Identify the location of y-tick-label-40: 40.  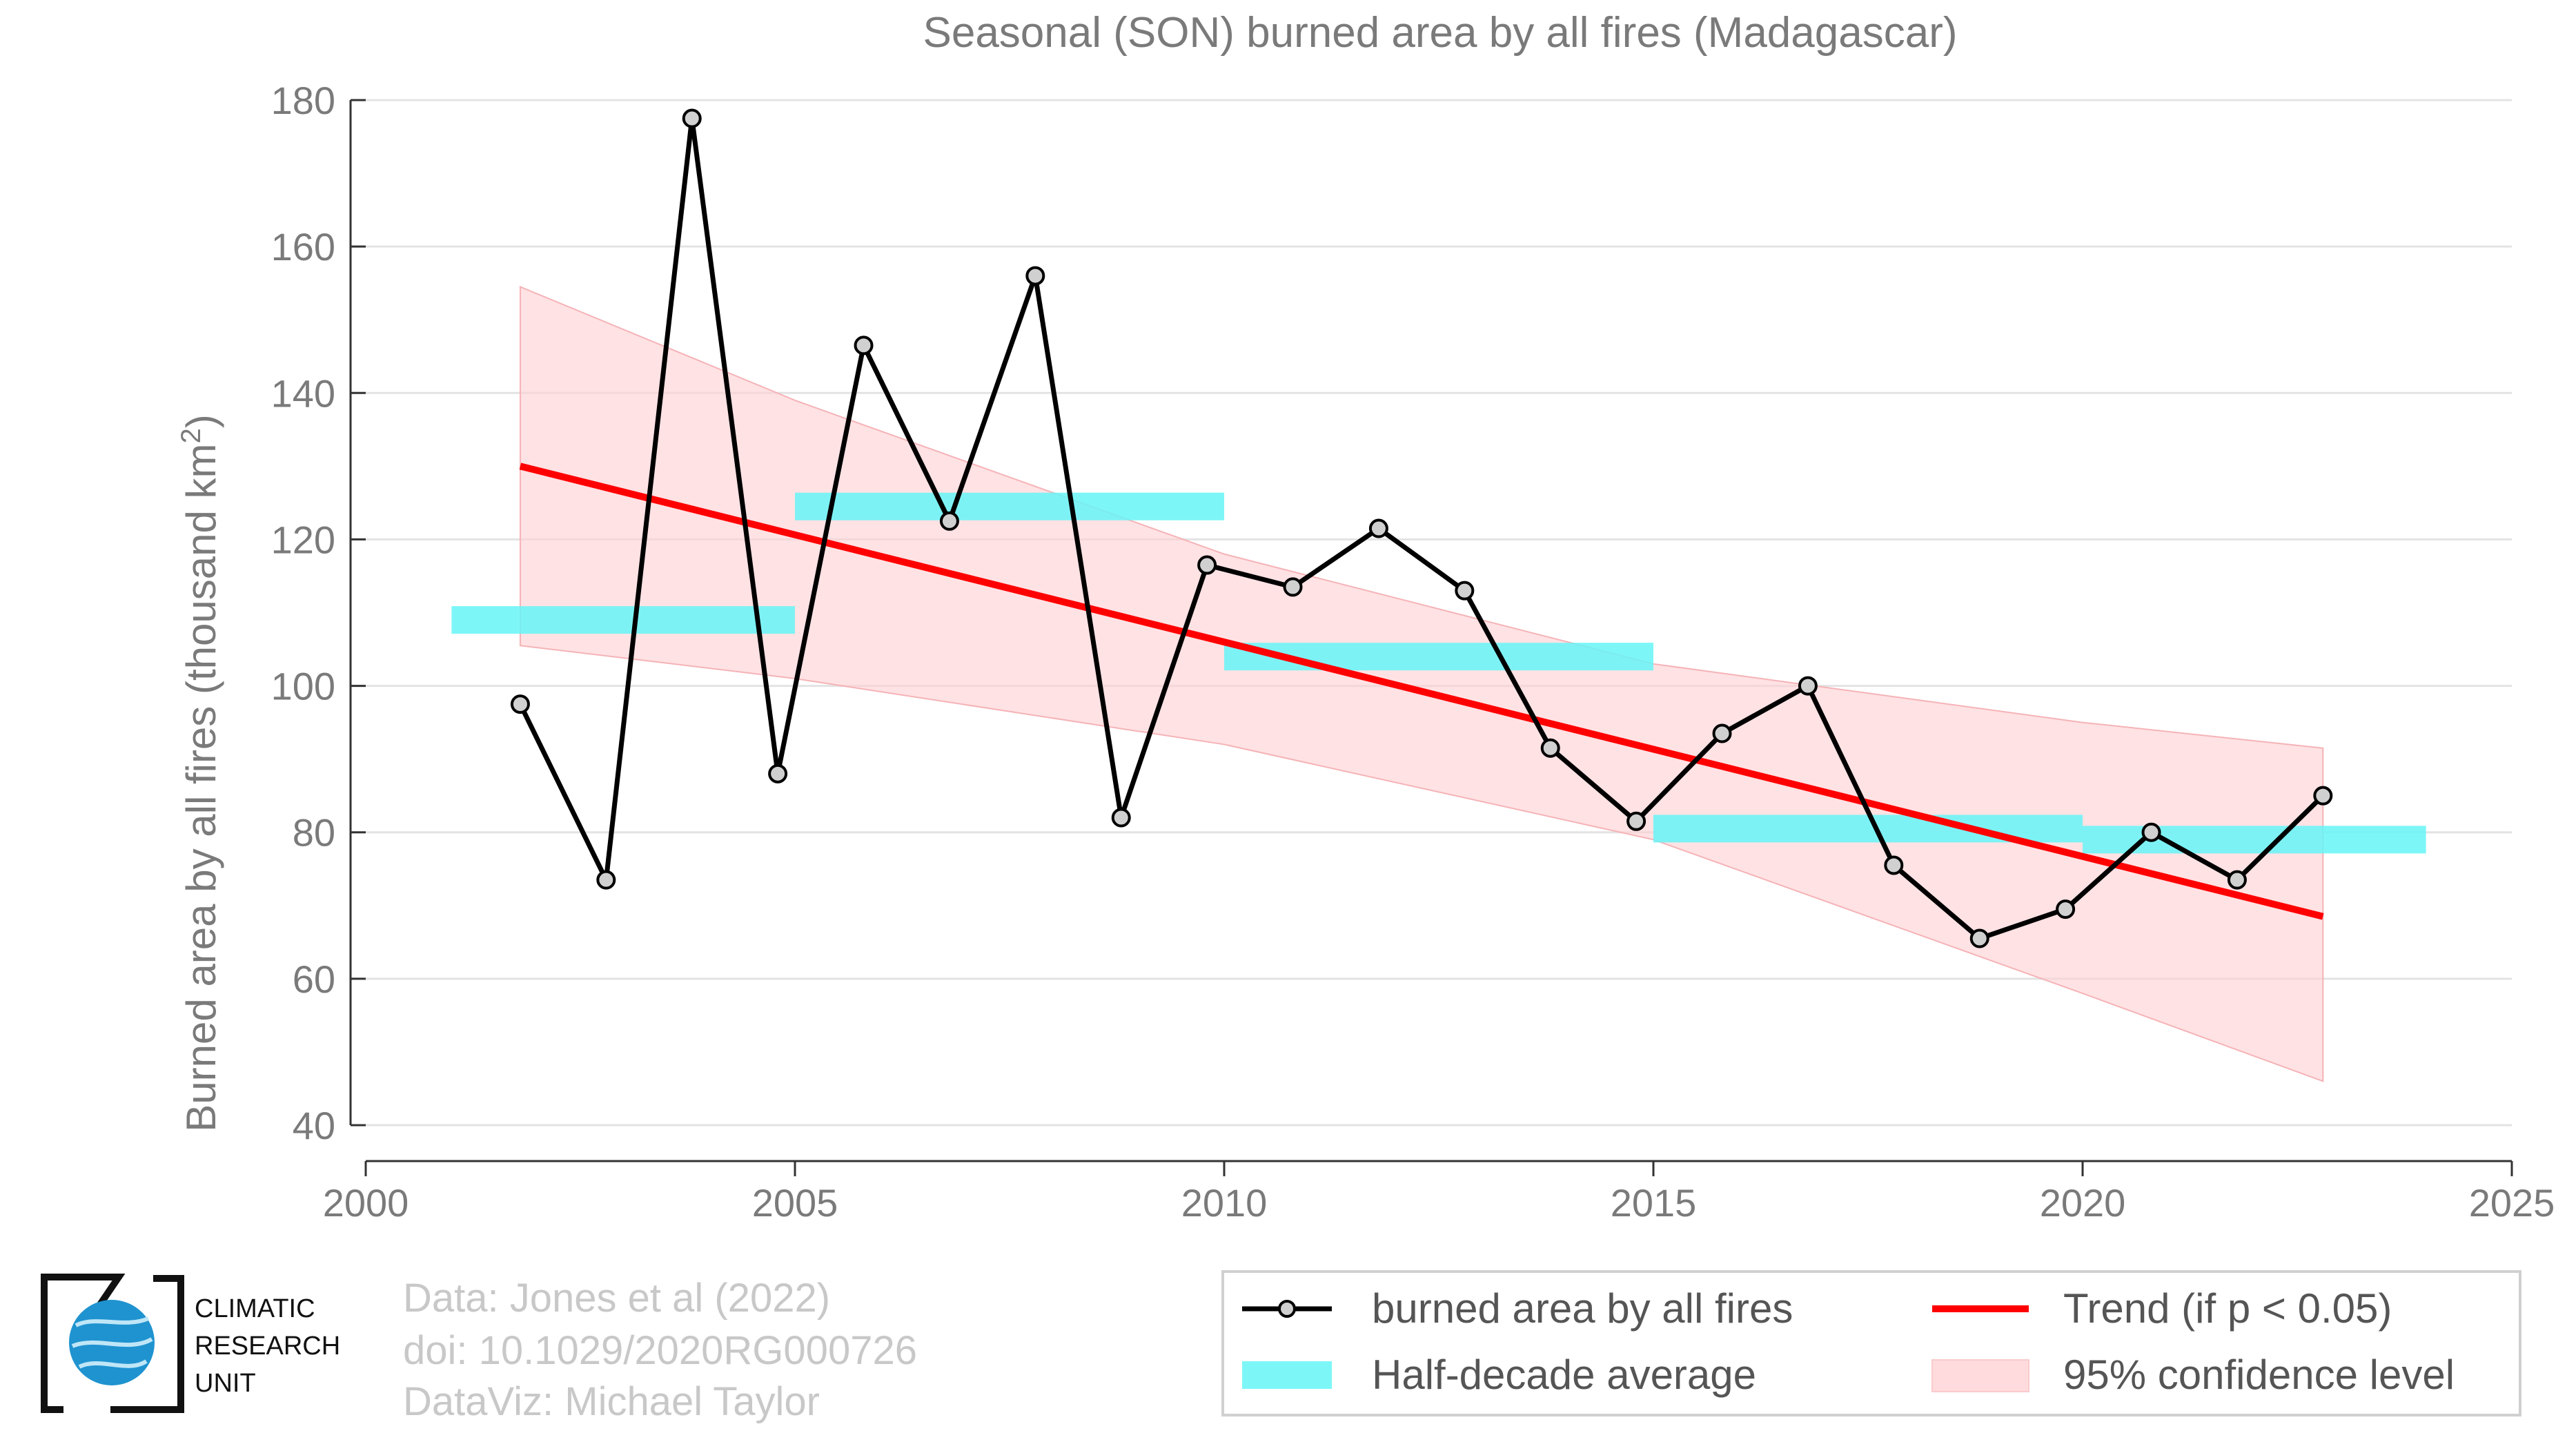
(314, 1125).